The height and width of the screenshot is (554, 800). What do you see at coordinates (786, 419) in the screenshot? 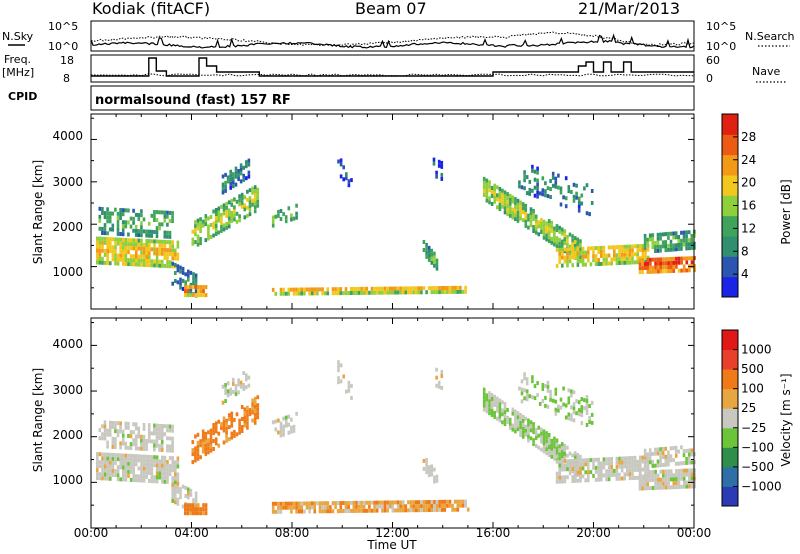
I see `velocity-colorbar-label: Velocity [m s⁻¹]` at bounding box center [786, 419].